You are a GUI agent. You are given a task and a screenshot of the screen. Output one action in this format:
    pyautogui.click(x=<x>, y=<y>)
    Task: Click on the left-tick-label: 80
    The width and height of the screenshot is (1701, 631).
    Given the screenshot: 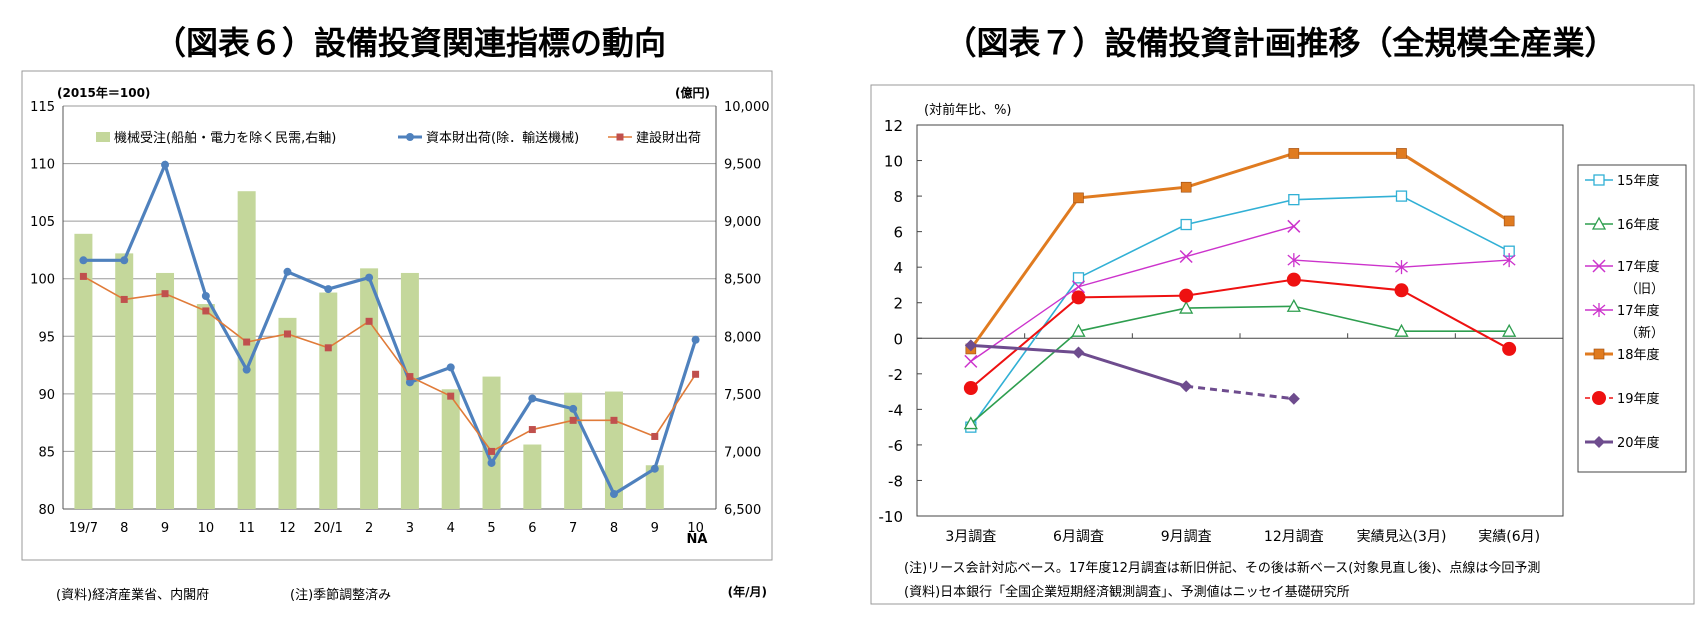 What is the action you would take?
    pyautogui.click(x=46, y=510)
    